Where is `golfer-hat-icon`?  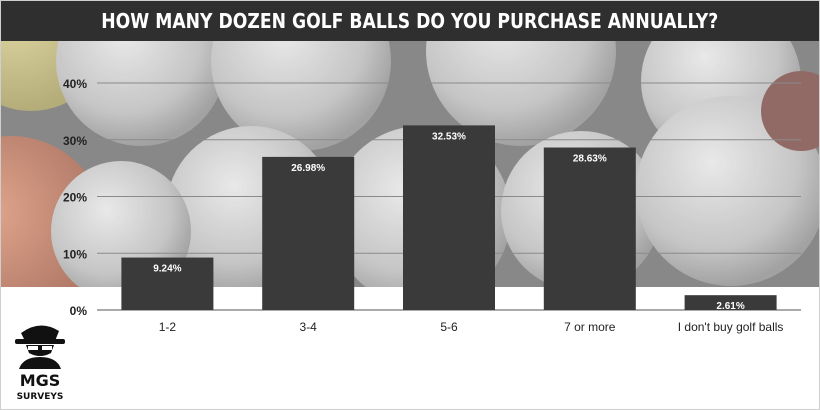 golfer-hat-icon is located at coordinates (40, 347).